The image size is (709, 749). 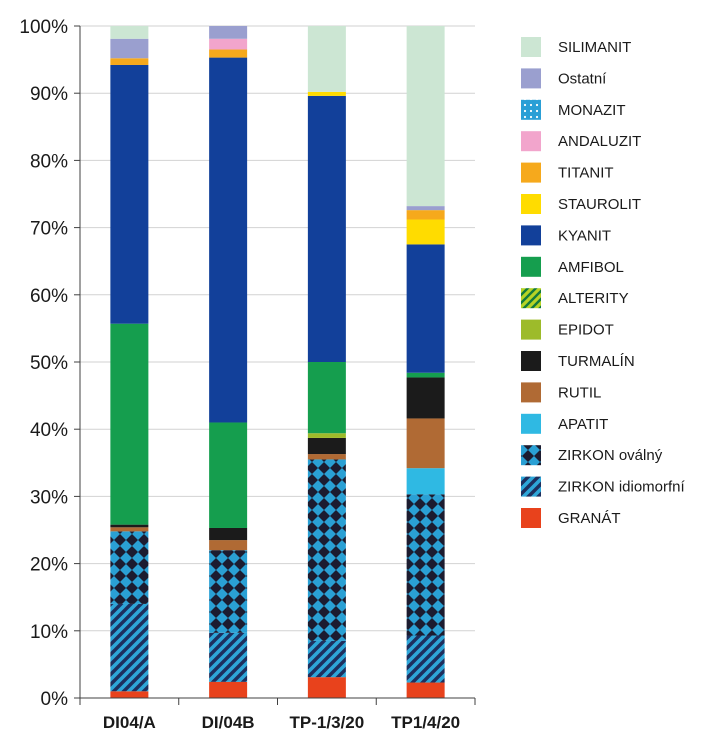 I want to click on segment-tp-1-3-20-amfibol, so click(x=326, y=398).